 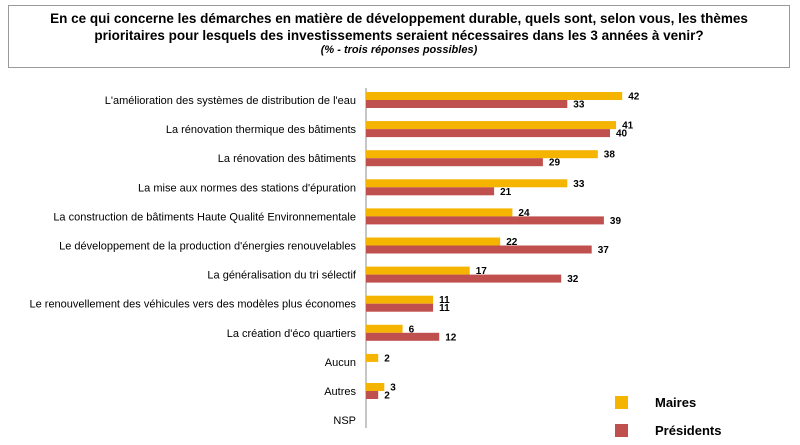 What do you see at coordinates (622, 134) in the screenshot?
I see `data-label: 40` at bounding box center [622, 134].